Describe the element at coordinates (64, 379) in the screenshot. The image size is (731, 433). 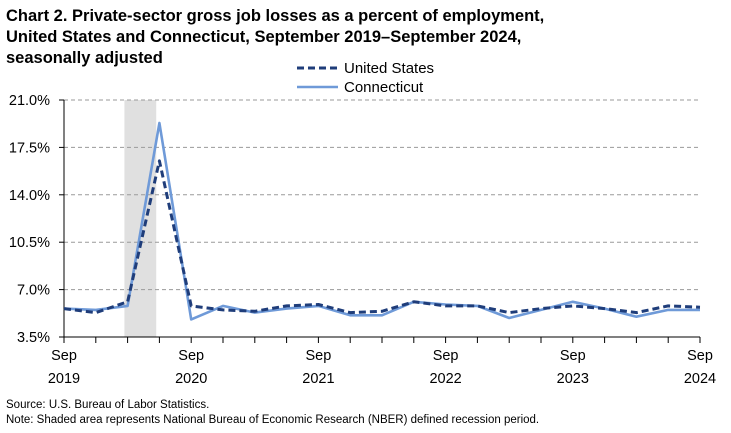
I see `x-tick-year: 2019` at that location.